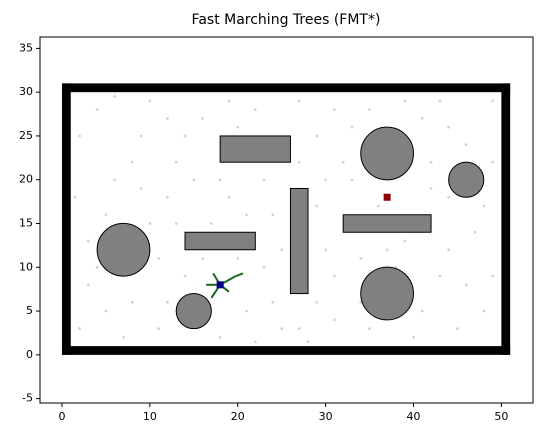  What do you see at coordinates (26, 91) in the screenshot?
I see `y-tick-label: 30` at bounding box center [26, 91].